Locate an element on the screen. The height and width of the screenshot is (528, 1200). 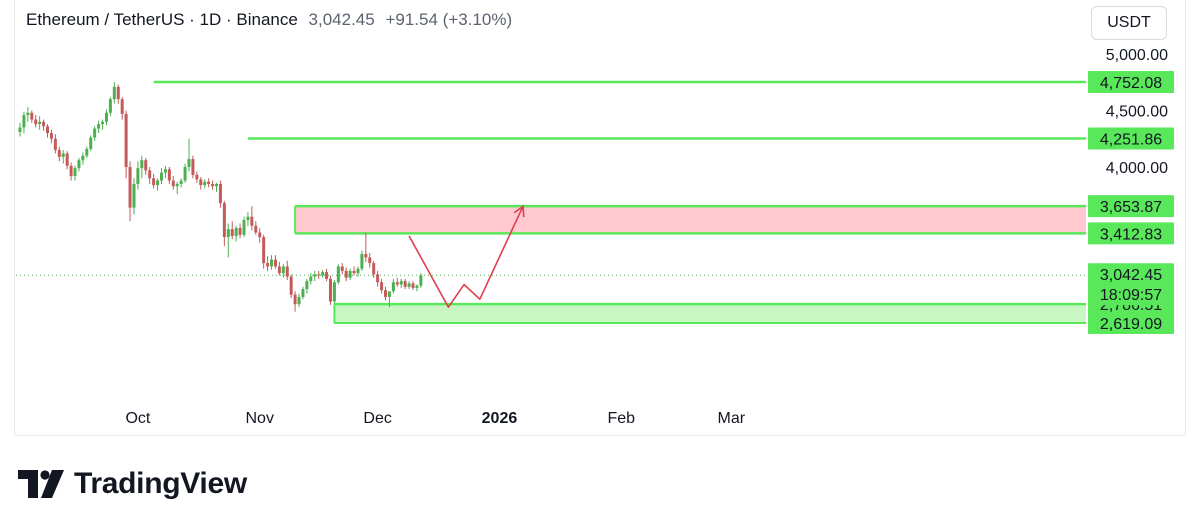
tradingview-logo: TradingView is located at coordinates (132, 484).